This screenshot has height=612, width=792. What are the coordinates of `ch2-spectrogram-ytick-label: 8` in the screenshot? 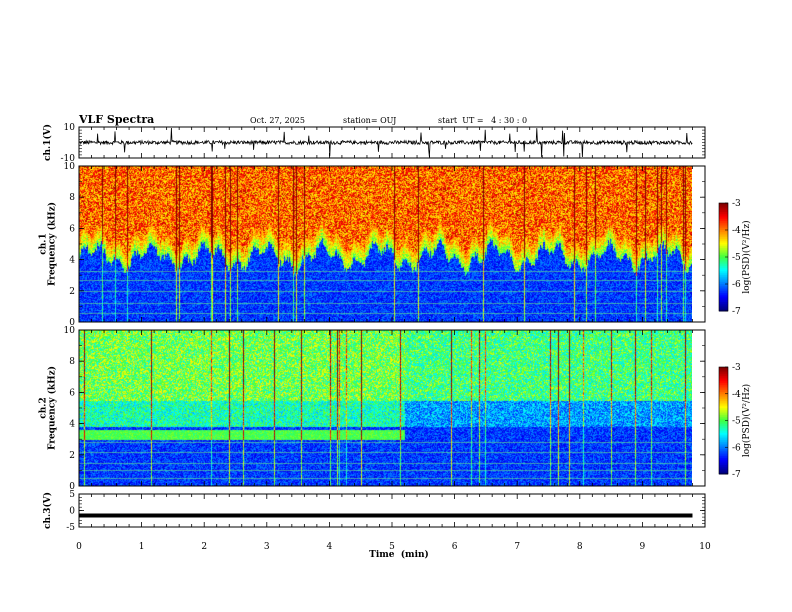 It's located at (72, 362).